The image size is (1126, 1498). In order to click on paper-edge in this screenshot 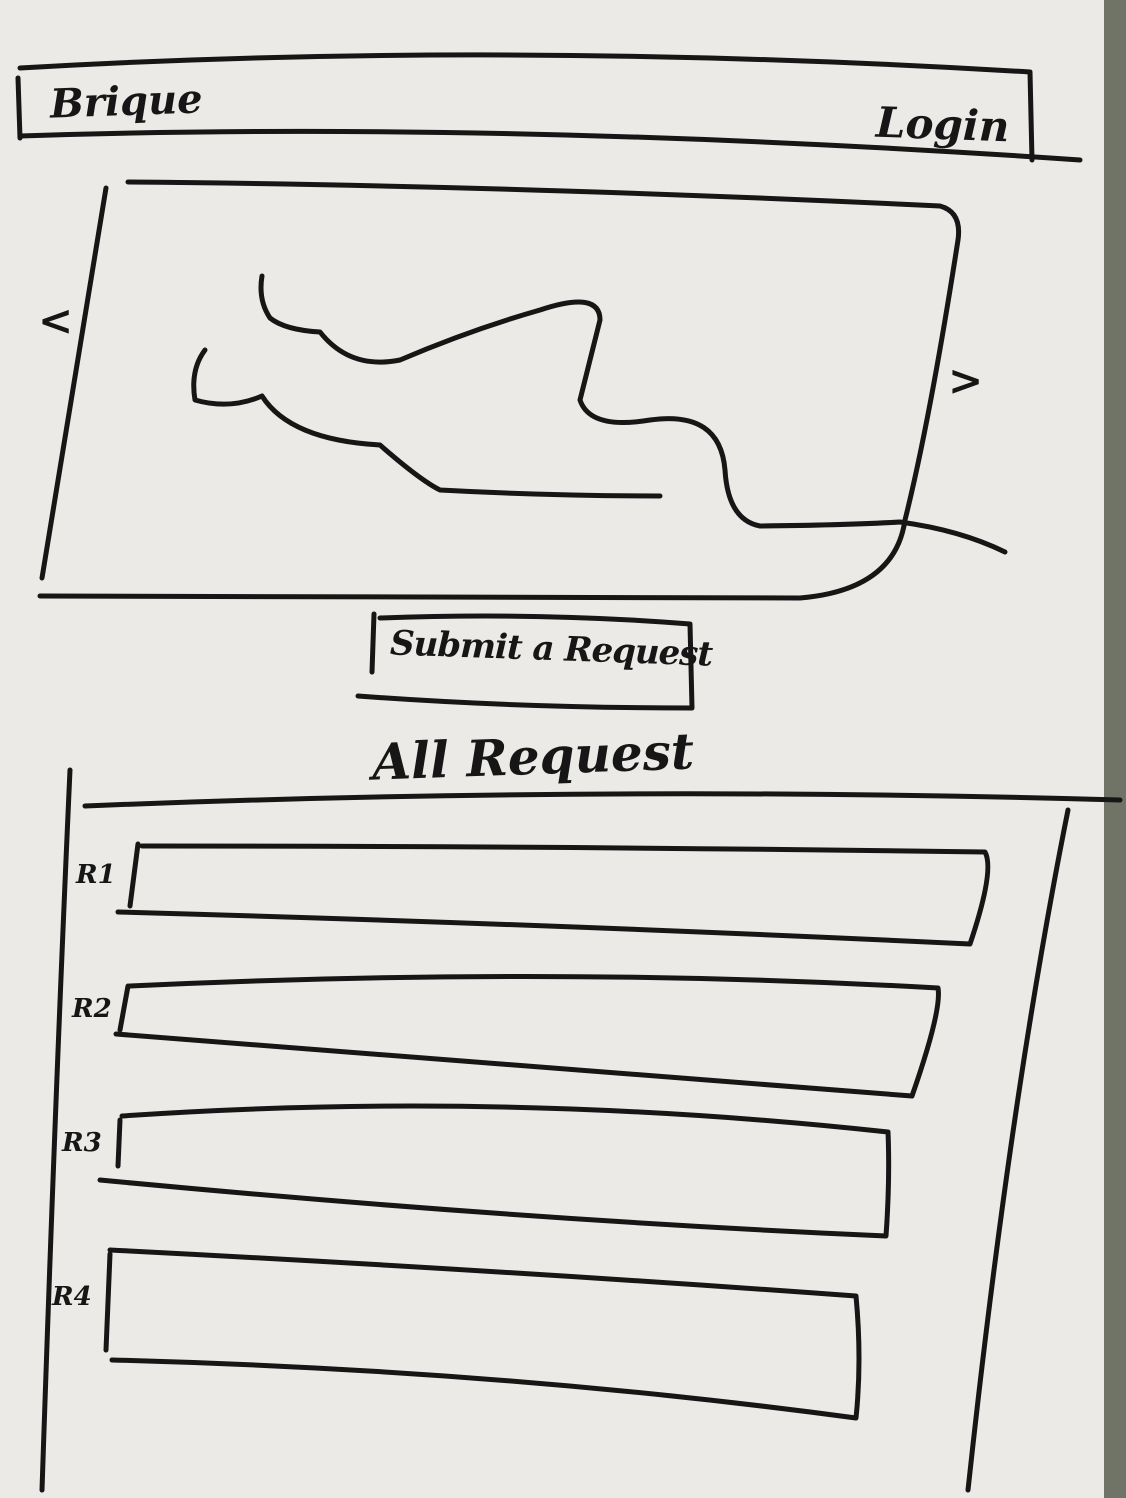, I will do `click(1115, 749)`.